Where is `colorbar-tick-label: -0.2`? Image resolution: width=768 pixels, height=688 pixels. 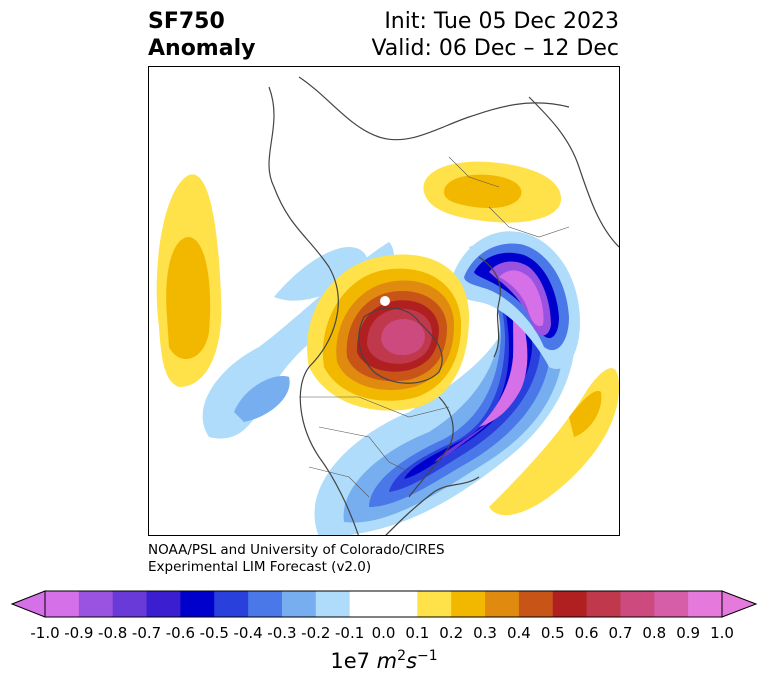 colorbar-tick-label: -0.2 is located at coordinates (316, 633).